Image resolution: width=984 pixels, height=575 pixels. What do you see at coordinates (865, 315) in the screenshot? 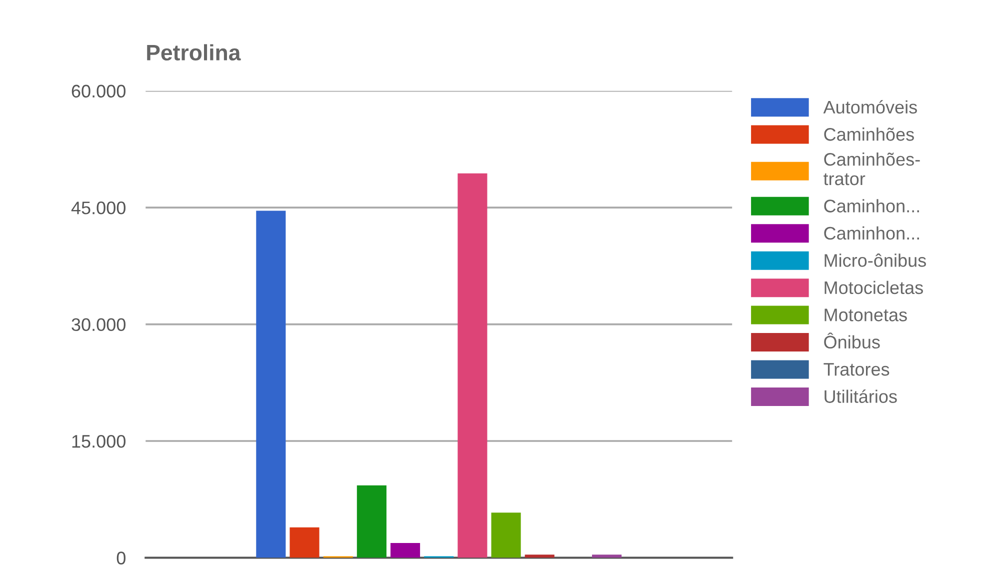
I see `legend-label: Motonetas` at bounding box center [865, 315].